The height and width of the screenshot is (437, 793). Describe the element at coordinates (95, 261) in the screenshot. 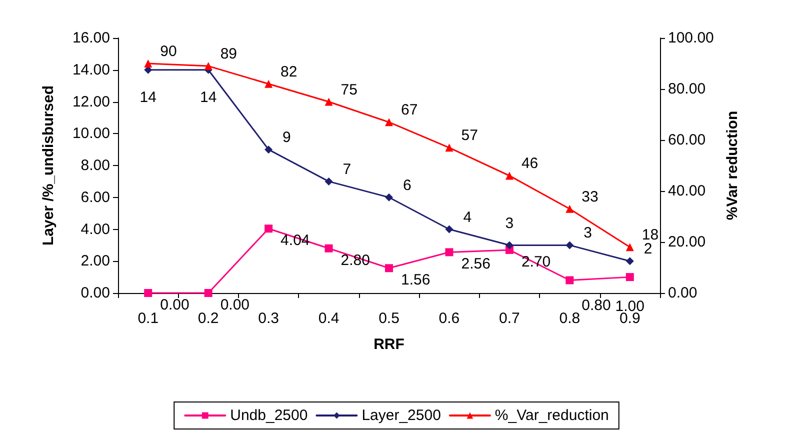

I see `y-tick-label: 2.00` at that location.